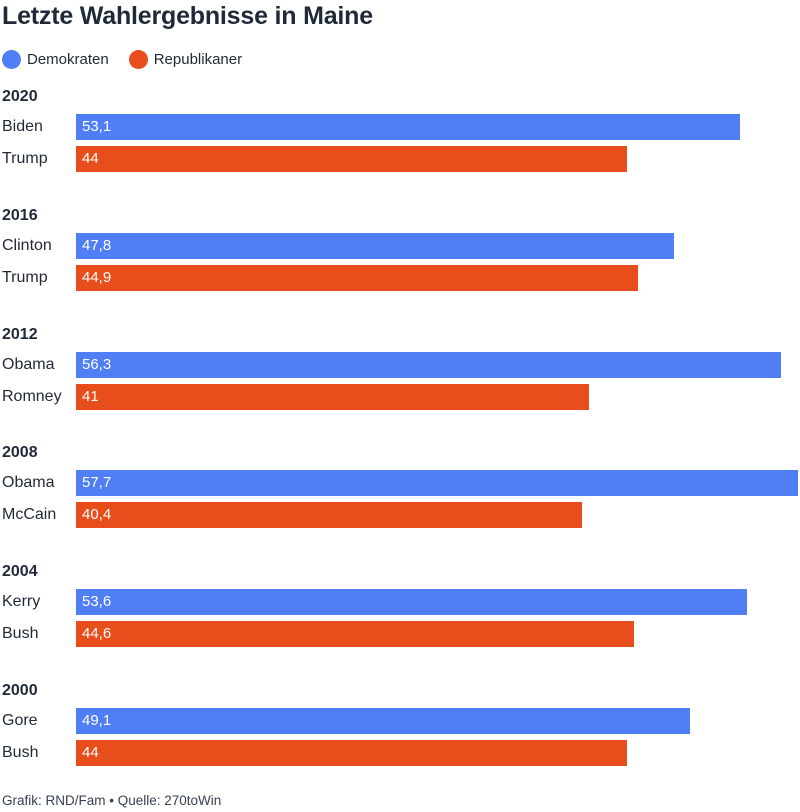  I want to click on bar-value-label: 44,9, so click(97, 277).